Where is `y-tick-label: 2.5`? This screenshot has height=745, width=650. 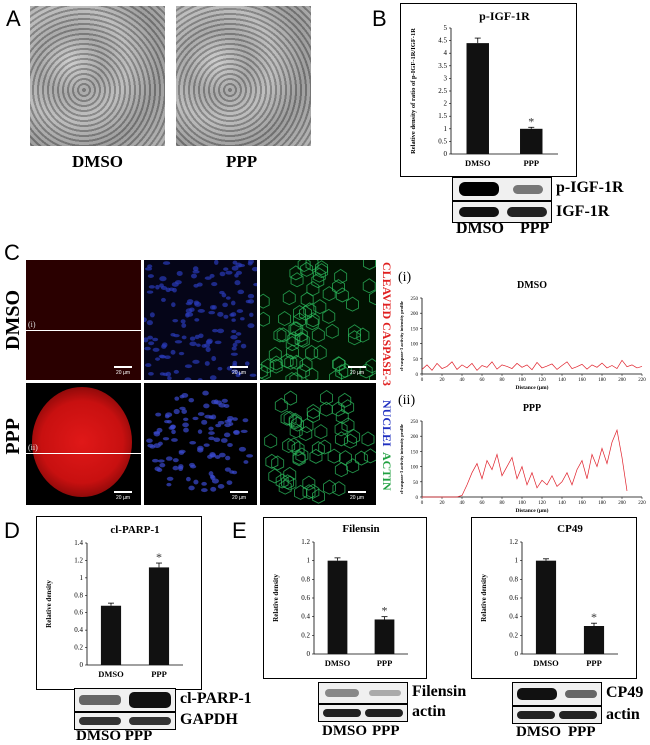
y-tick-label: 2.5 is located at coordinates (442, 91).